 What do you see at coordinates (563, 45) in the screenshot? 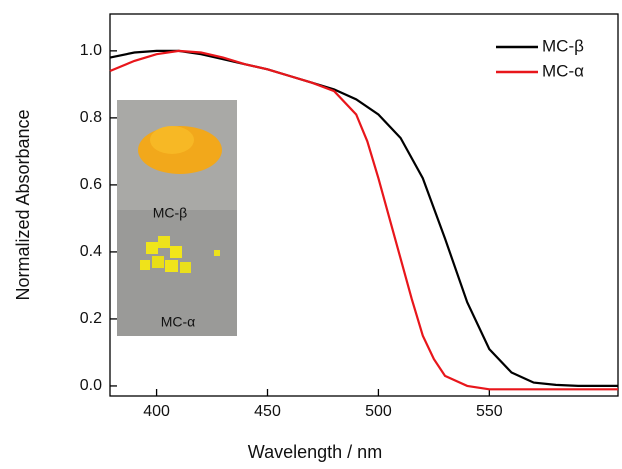
I see `legend-label: MC-β` at bounding box center [563, 45].